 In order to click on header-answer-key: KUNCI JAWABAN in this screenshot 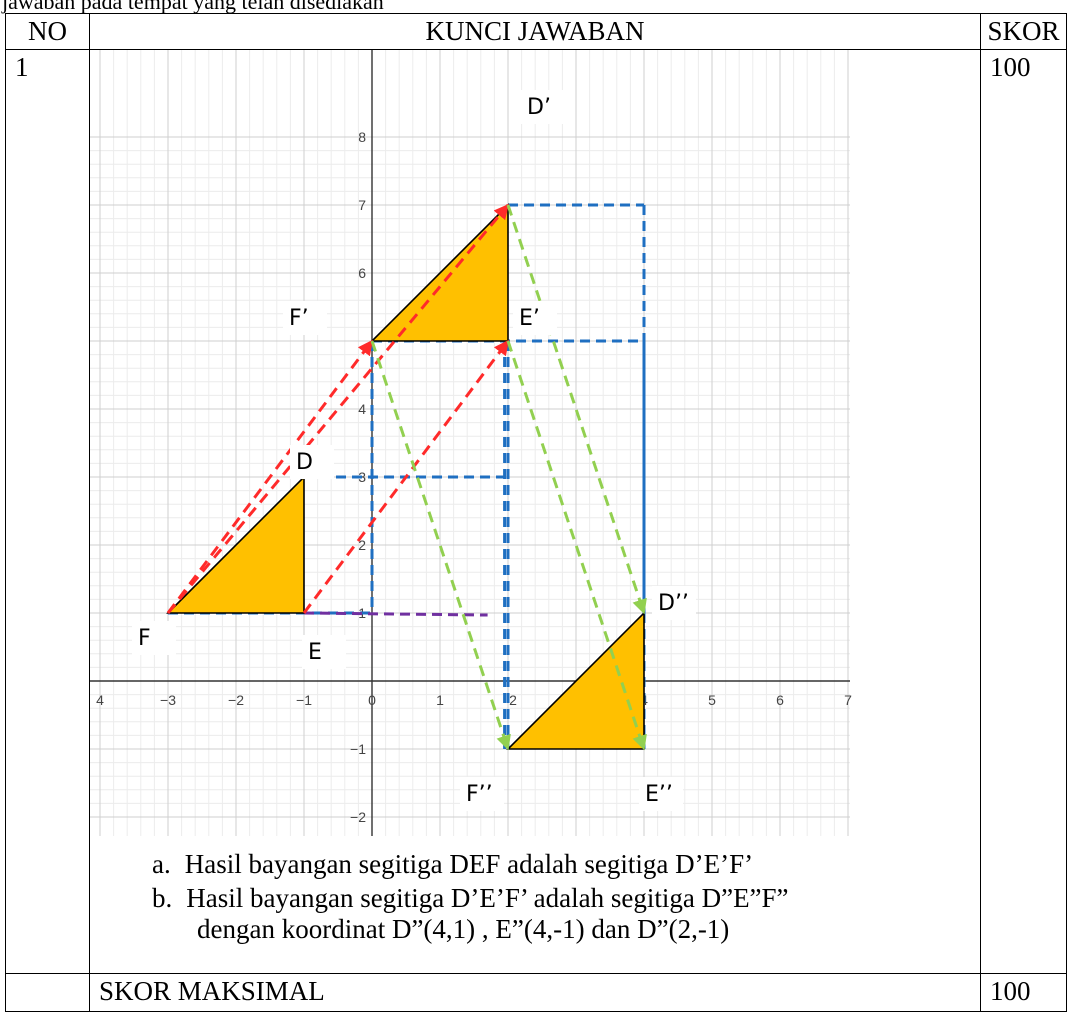, I will do `click(535, 31)`.